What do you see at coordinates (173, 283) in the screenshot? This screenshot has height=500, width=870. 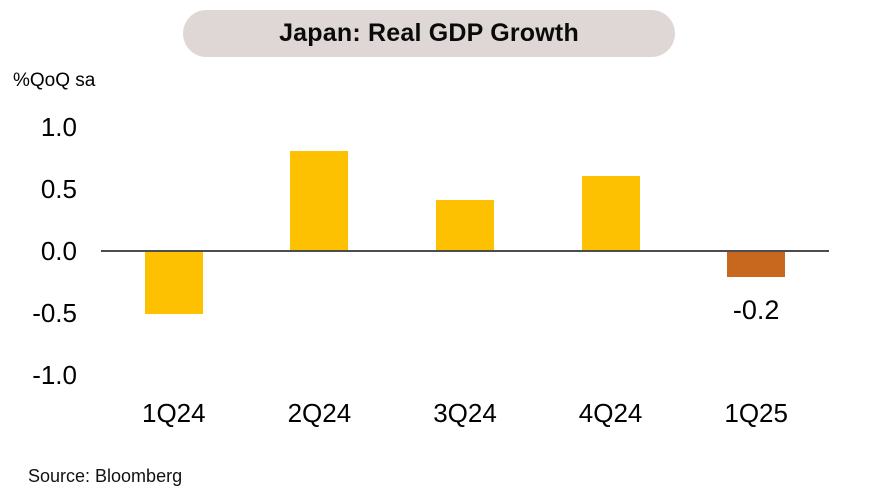 I see `bar-1q24` at bounding box center [173, 283].